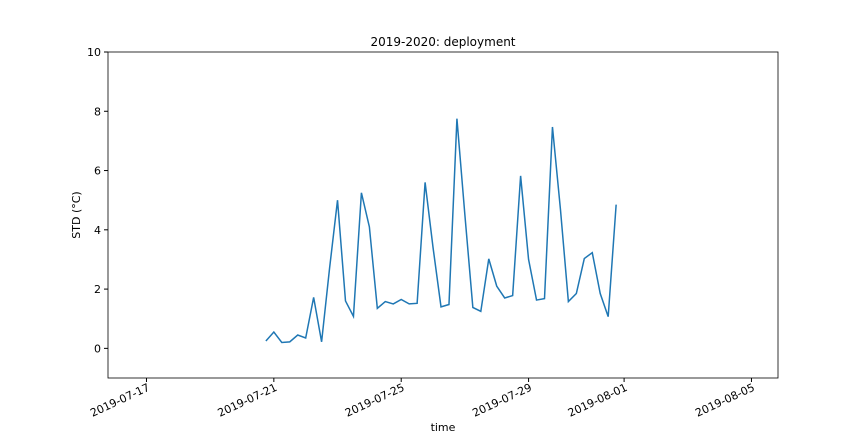  I want to click on chart-title: 2019-2020: deployment, so click(442, 42).